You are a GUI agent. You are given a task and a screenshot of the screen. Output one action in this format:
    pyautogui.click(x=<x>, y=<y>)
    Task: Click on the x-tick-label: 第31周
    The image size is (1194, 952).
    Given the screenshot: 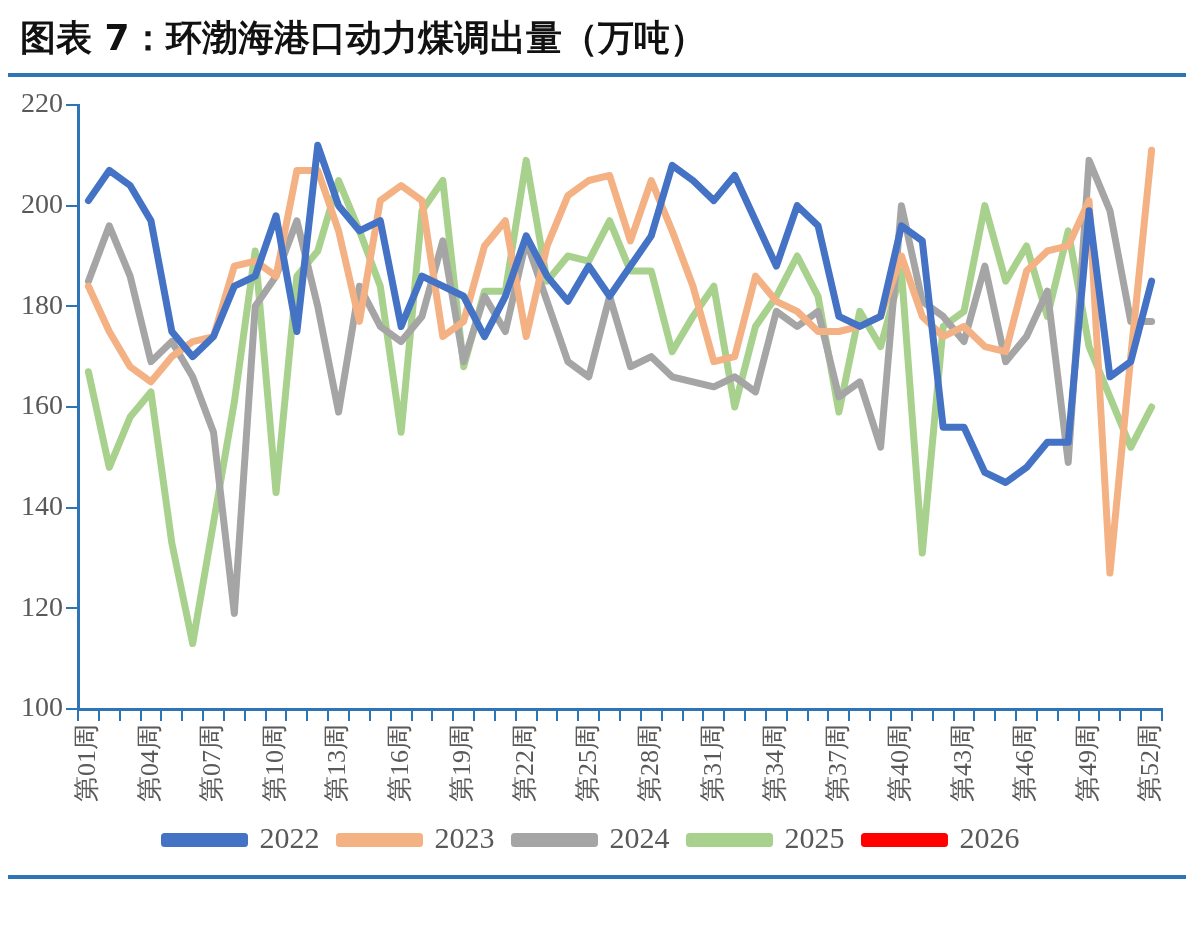 What is the action you would take?
    pyautogui.click(x=712, y=763)
    